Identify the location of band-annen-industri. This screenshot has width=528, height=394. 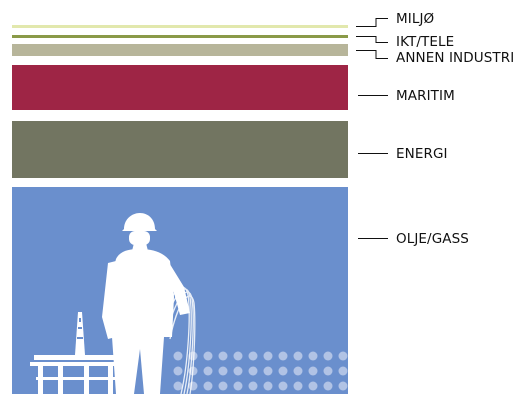
(180, 50).